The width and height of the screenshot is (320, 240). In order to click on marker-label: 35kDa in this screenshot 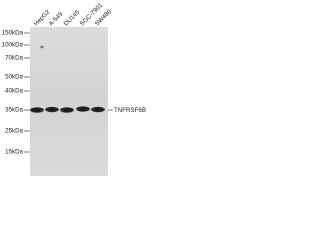, I will do `click(14, 110)`.